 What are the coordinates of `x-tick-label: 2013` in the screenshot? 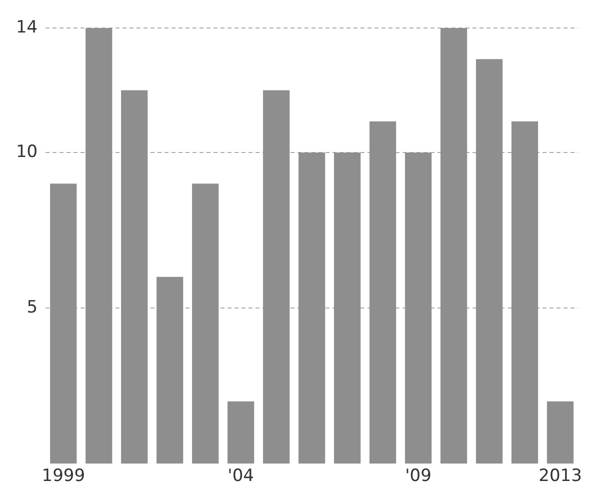 It's located at (560, 476).